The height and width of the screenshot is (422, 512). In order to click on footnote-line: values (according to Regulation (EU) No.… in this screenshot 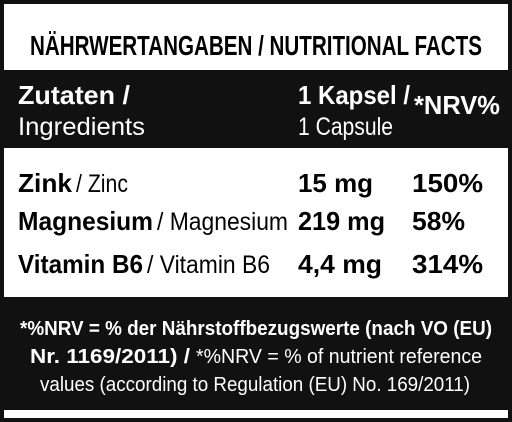, I will do `click(255, 385)`.